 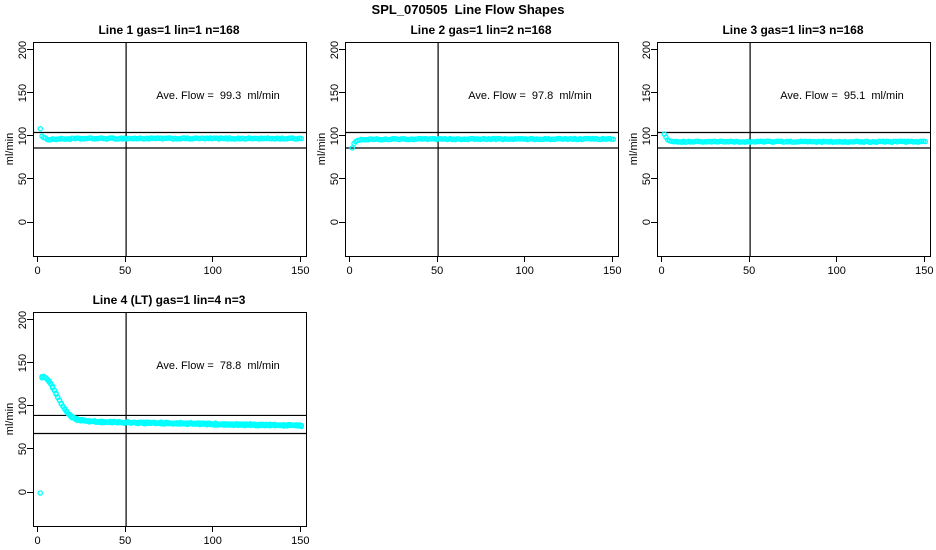 I want to click on plot-box: Ave. Flow = 78.8 ml/min, so click(x=170, y=419).